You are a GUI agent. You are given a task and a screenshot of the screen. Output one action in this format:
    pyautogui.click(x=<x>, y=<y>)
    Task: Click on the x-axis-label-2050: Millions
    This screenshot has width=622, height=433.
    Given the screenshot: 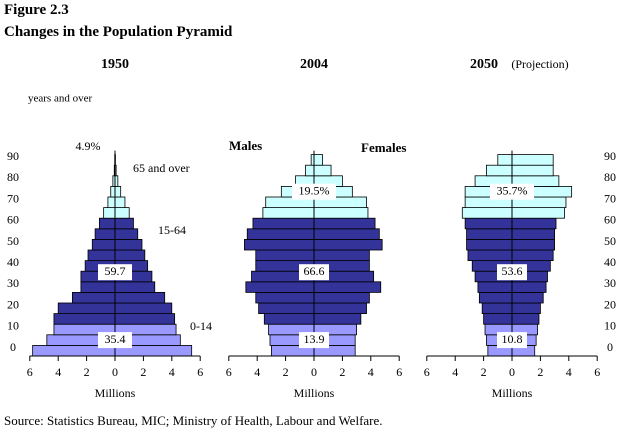 What is the action you would take?
    pyautogui.click(x=512, y=393)
    